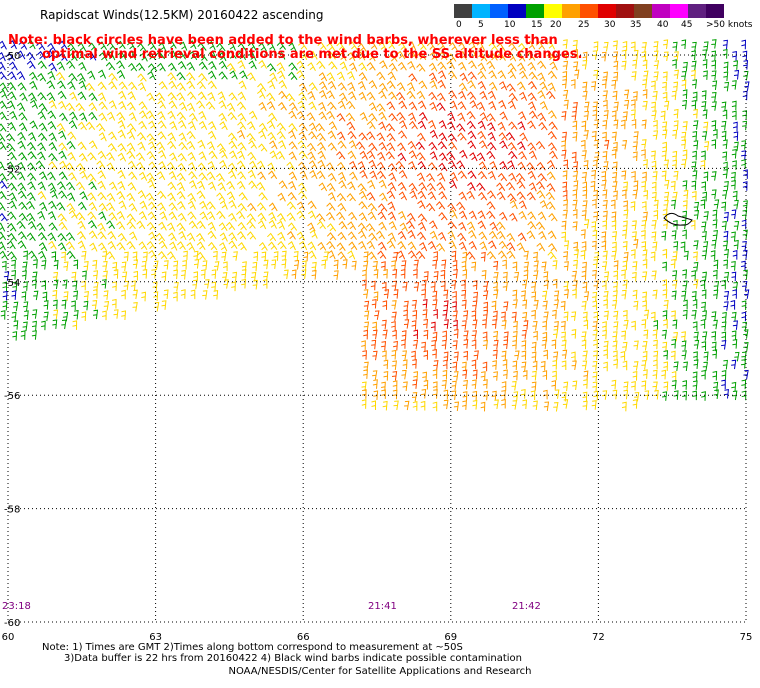 This screenshot has height=688, width=760. I want to click on pass-time-label: 21:42, so click(526, 606).